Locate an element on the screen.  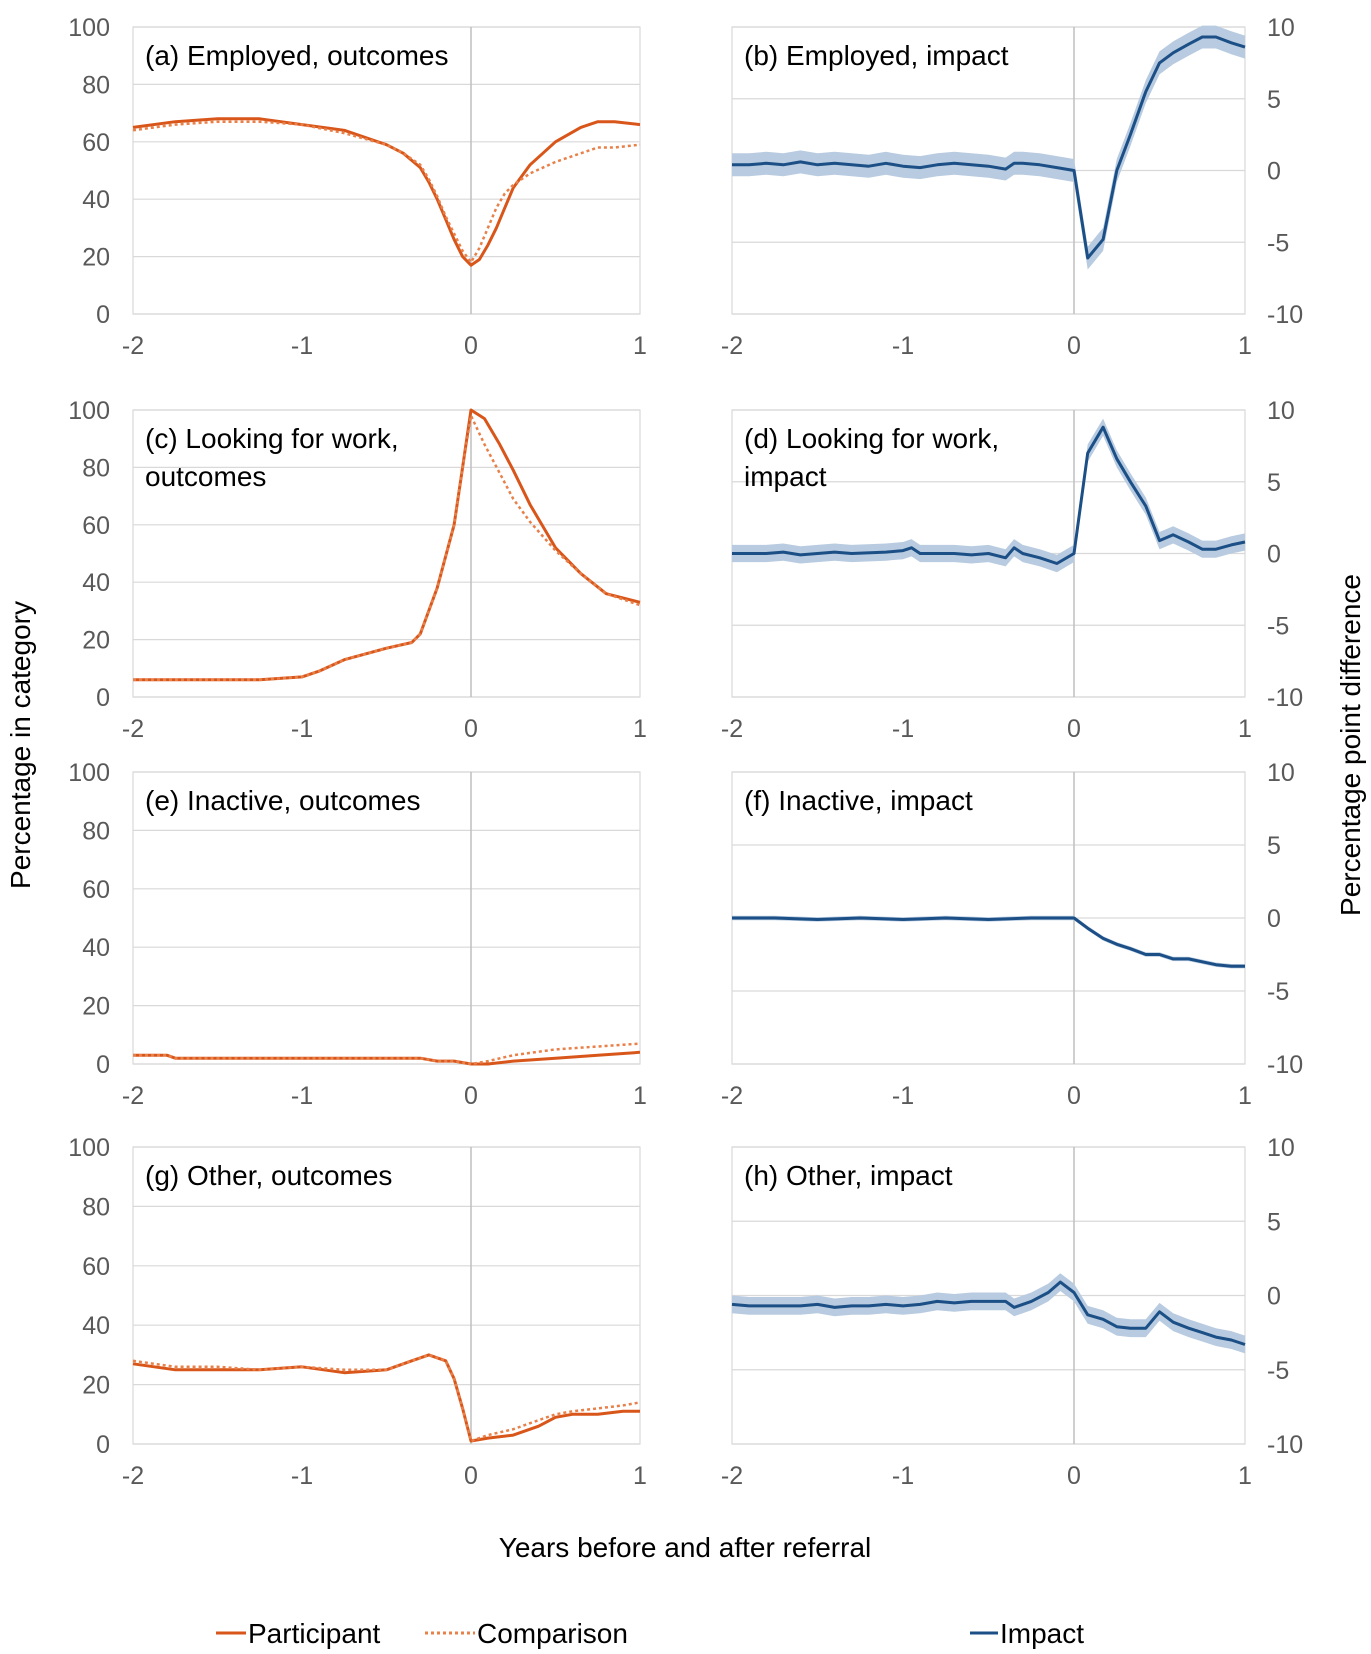
panel-e: 0 20 40 60 80 100 -2 -1 0 1 (e) Inactive, outcomes is located at coordinates (357, 934).